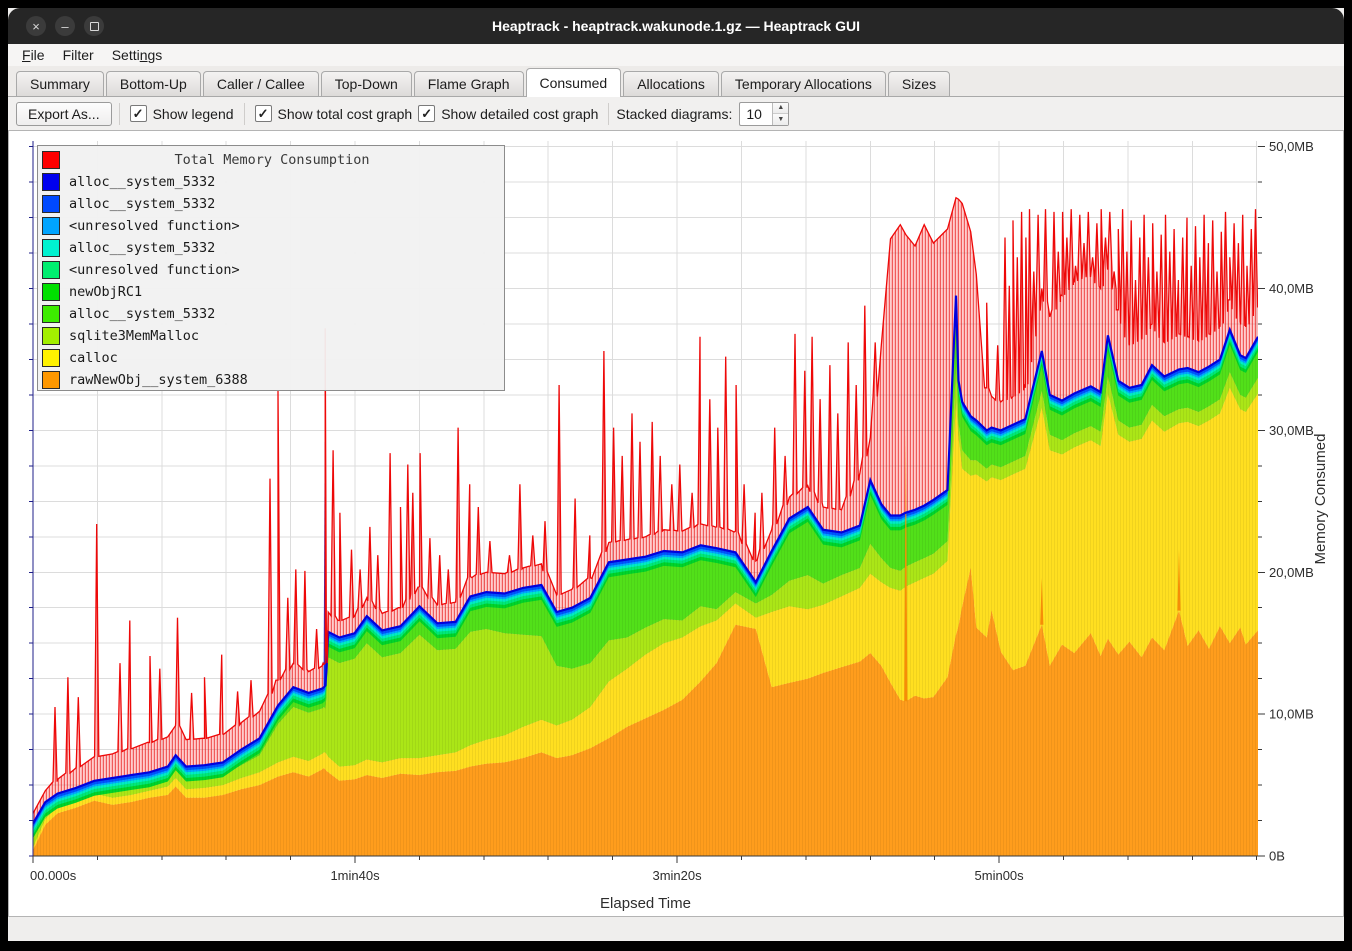 The width and height of the screenshot is (1352, 951). Describe the element at coordinates (1291, 288) in the screenshot. I see `svg-text: 40,0MB` at that location.